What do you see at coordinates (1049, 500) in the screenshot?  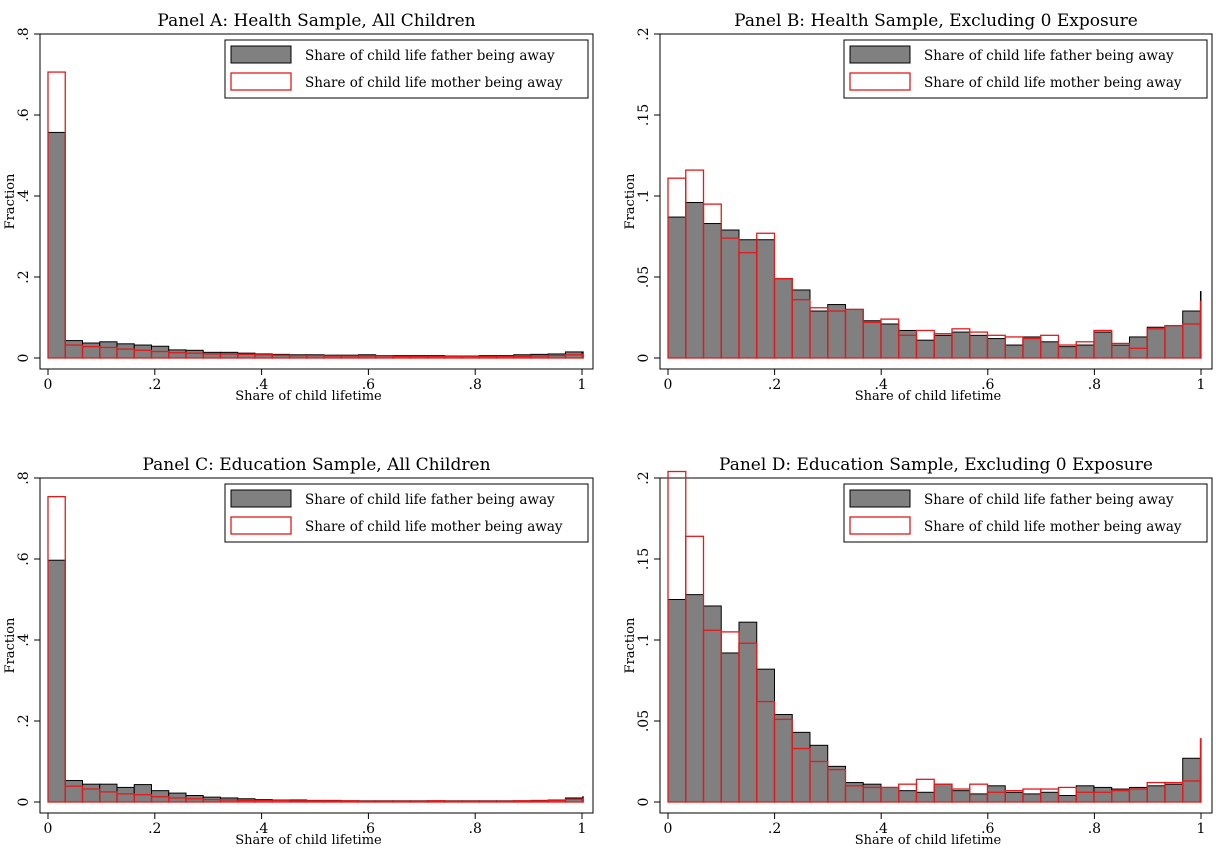 I see `legend-label-father: Share of child life father being away` at bounding box center [1049, 500].